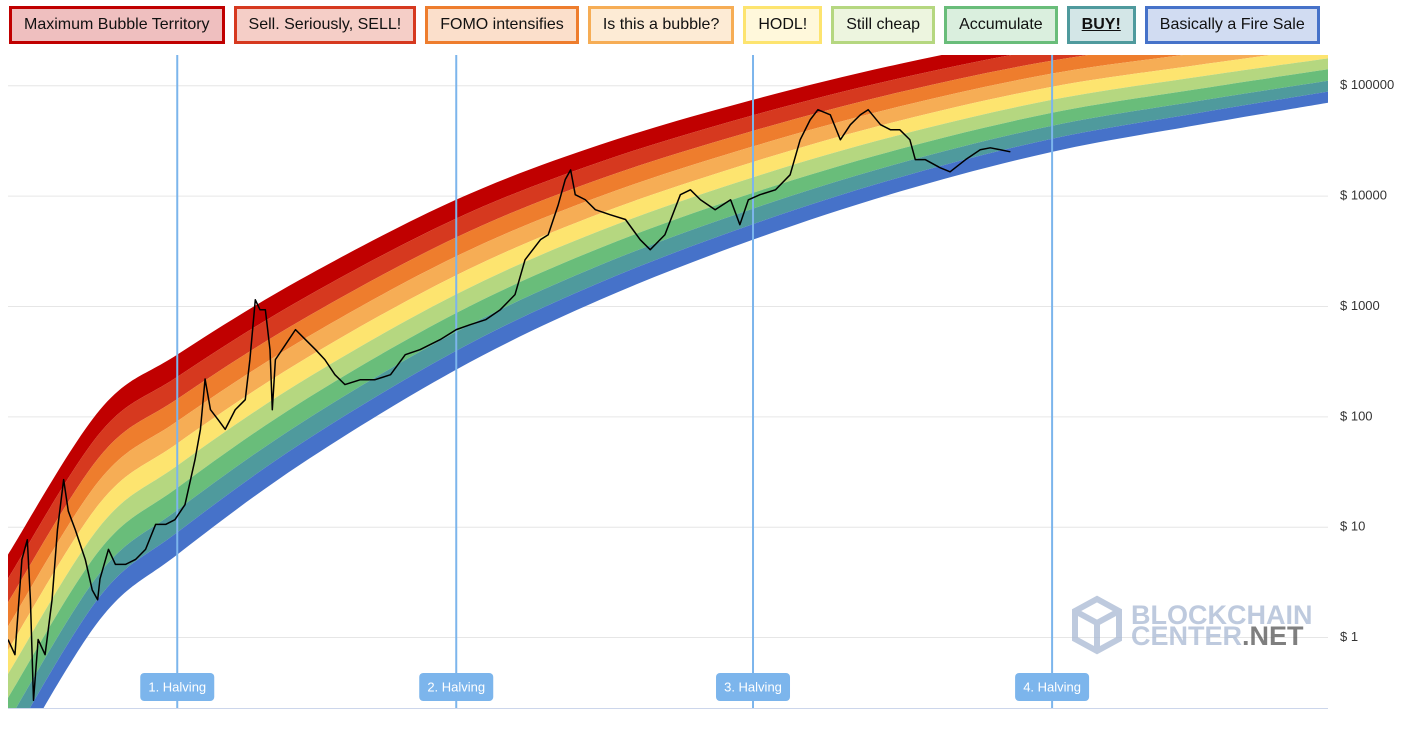 Image resolution: width=1401 pixels, height=736 pixels. I want to click on y-tick-label: $ 10, so click(1352, 526).